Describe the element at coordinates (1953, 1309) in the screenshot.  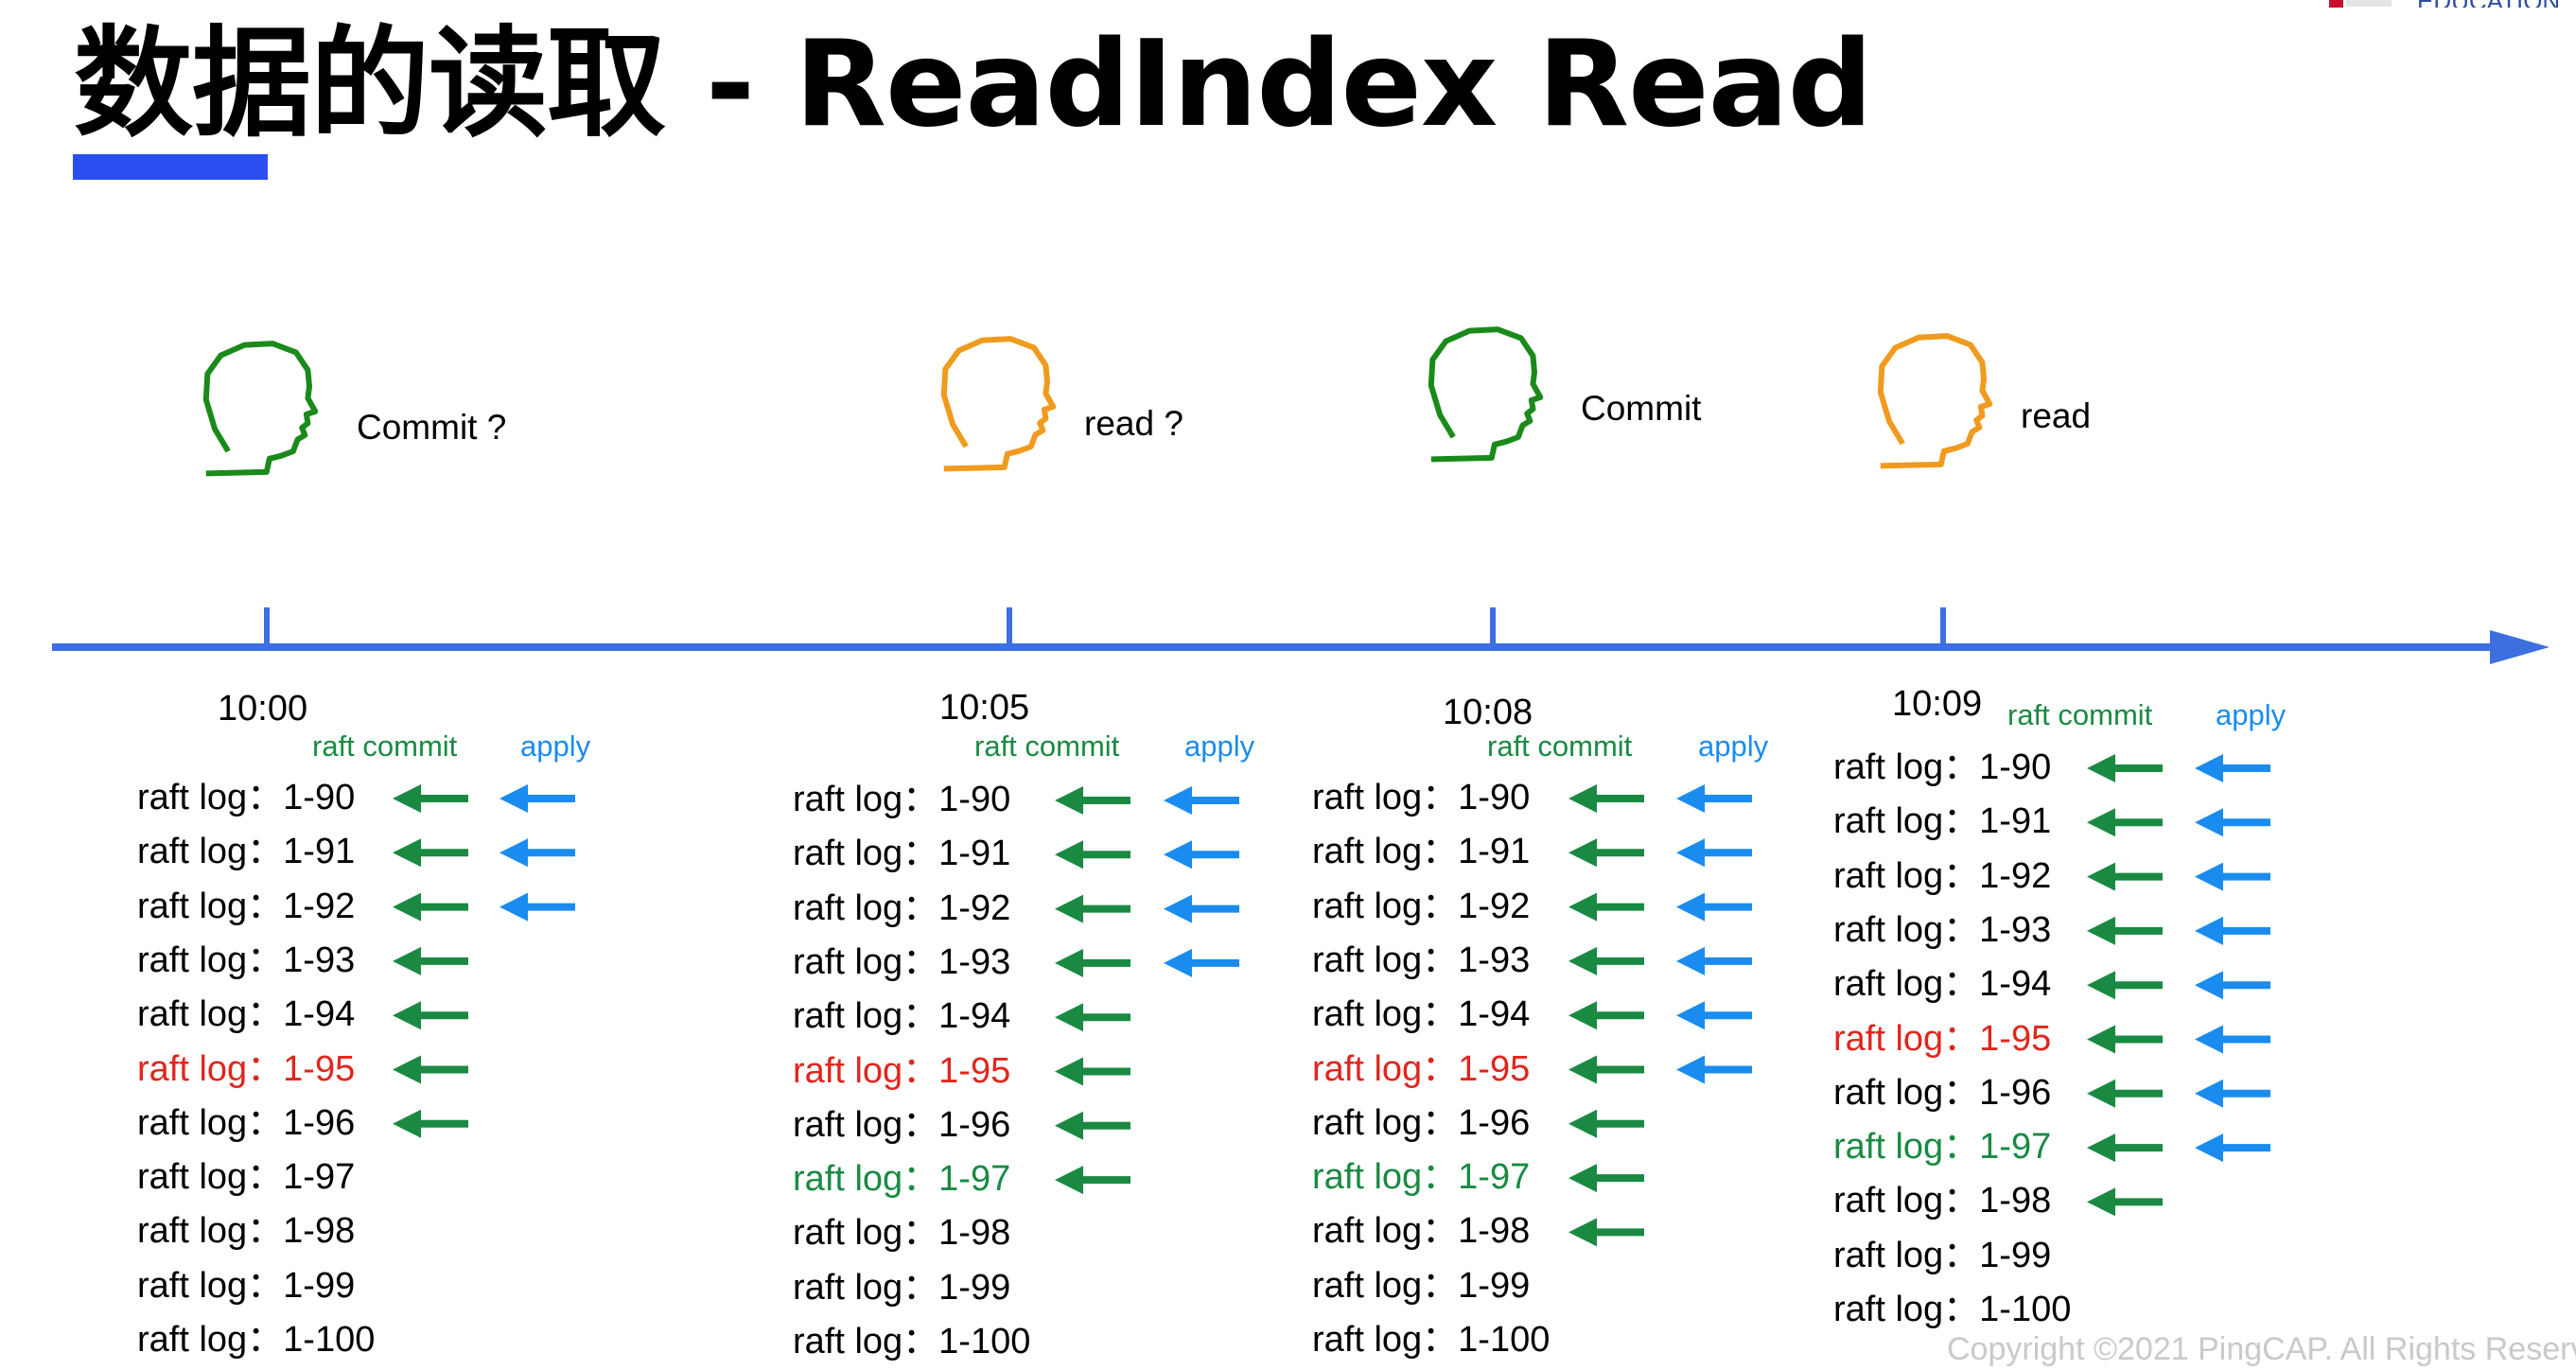
I see `raft-log-entry: raft log：1-100` at that location.